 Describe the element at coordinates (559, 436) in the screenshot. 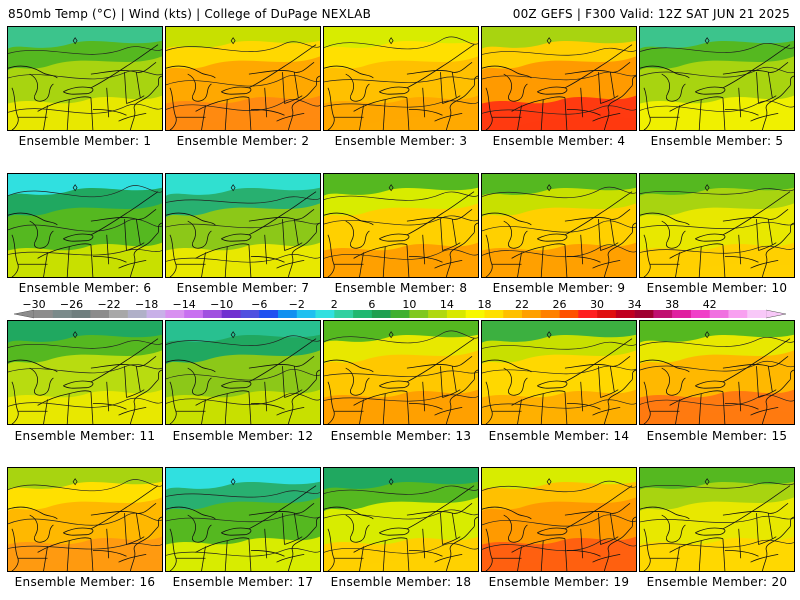

I see `ensemble-member-14-caption: Ensemble Member: 14` at that location.